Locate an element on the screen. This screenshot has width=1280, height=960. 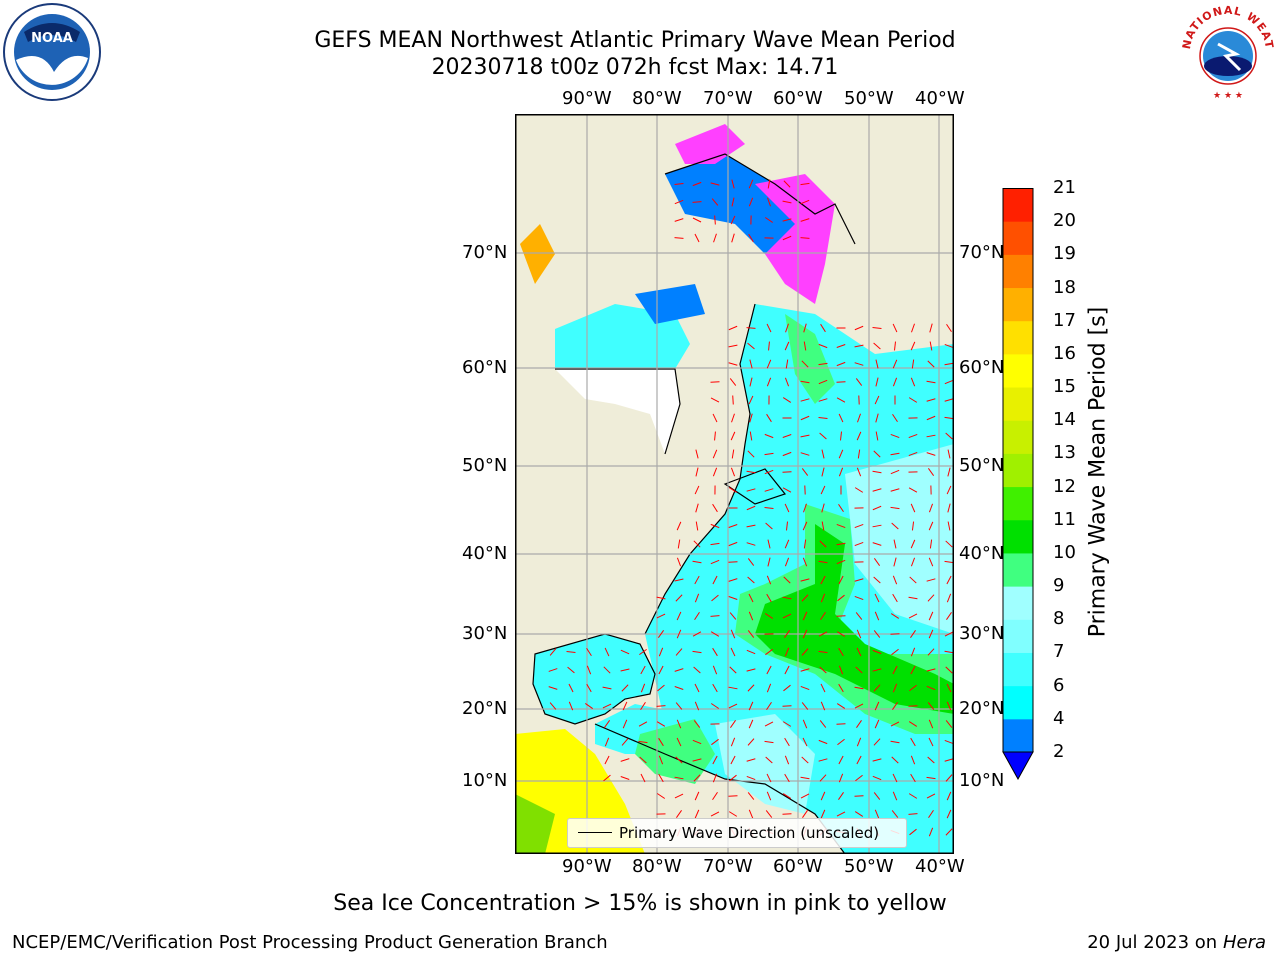
map-legend: Primary Wave Direction (unscaled) is located at coordinates (737, 833).